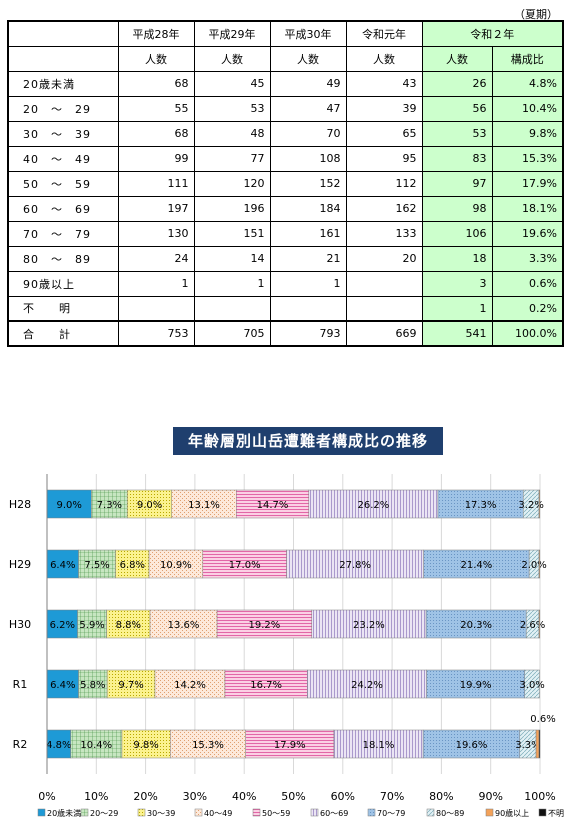 The width and height of the screenshot is (572, 822). What do you see at coordinates (232, 208) in the screenshot?
I see `table-cell: 196` at bounding box center [232, 208].